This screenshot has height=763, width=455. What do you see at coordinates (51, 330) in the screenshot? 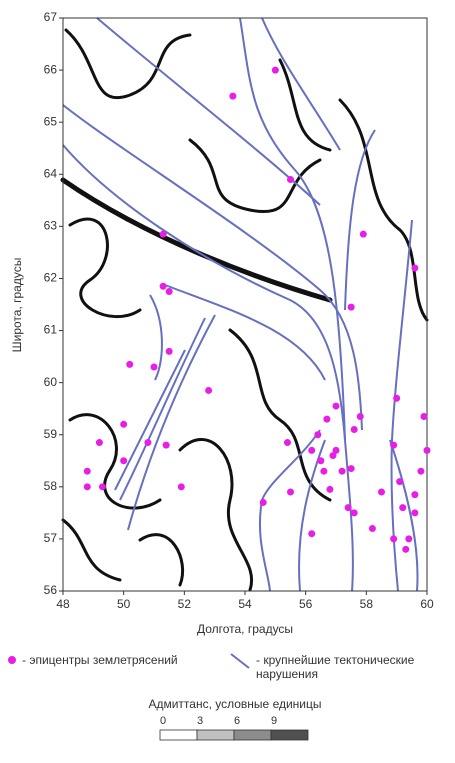
I see `y-tick-label: 61` at bounding box center [51, 330].